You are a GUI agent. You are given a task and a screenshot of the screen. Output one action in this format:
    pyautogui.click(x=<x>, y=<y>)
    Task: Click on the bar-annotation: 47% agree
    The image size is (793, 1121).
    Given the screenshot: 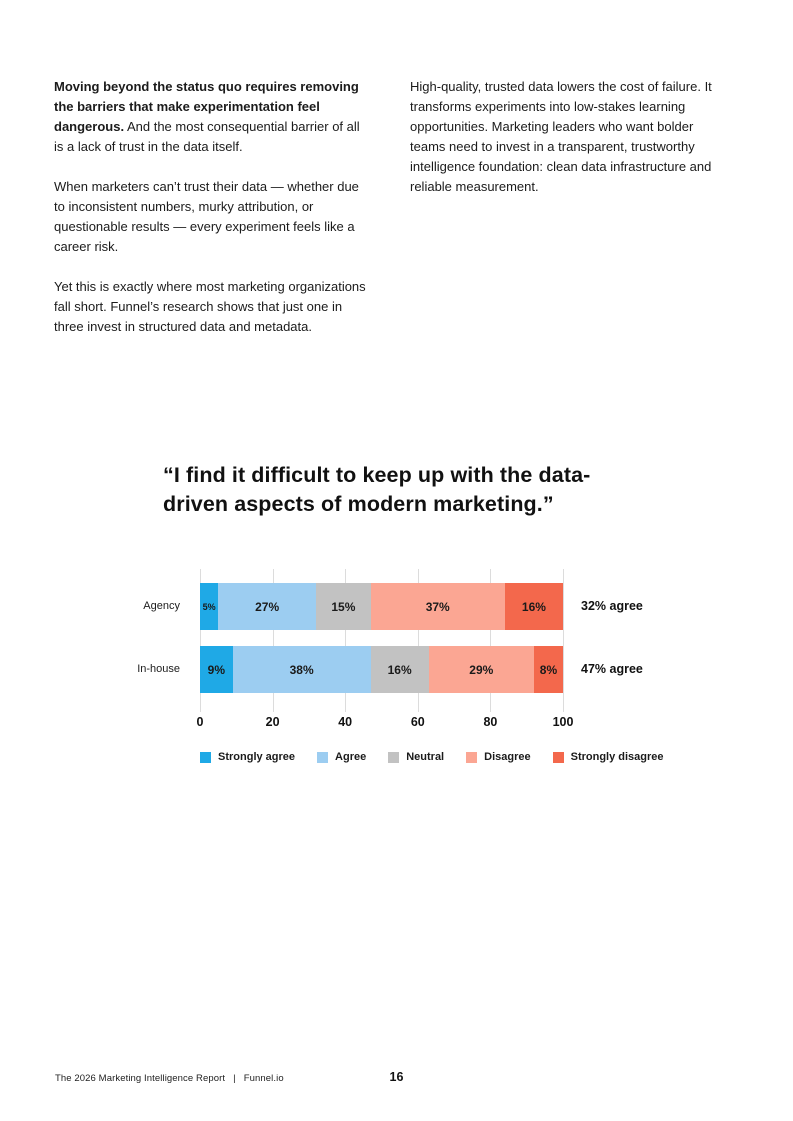 What is the action you would take?
    pyautogui.click(x=612, y=669)
    